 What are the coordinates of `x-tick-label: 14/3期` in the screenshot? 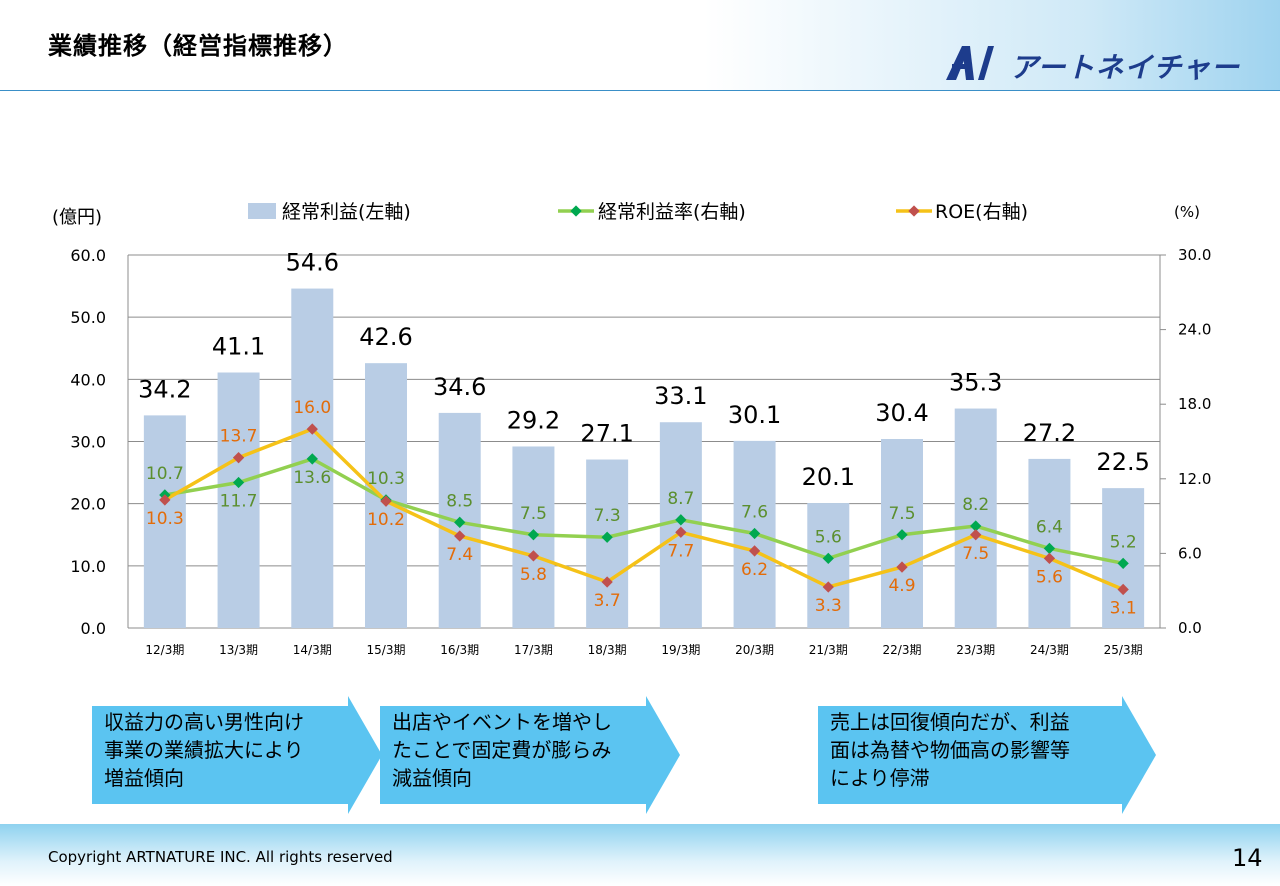 It's located at (312, 650).